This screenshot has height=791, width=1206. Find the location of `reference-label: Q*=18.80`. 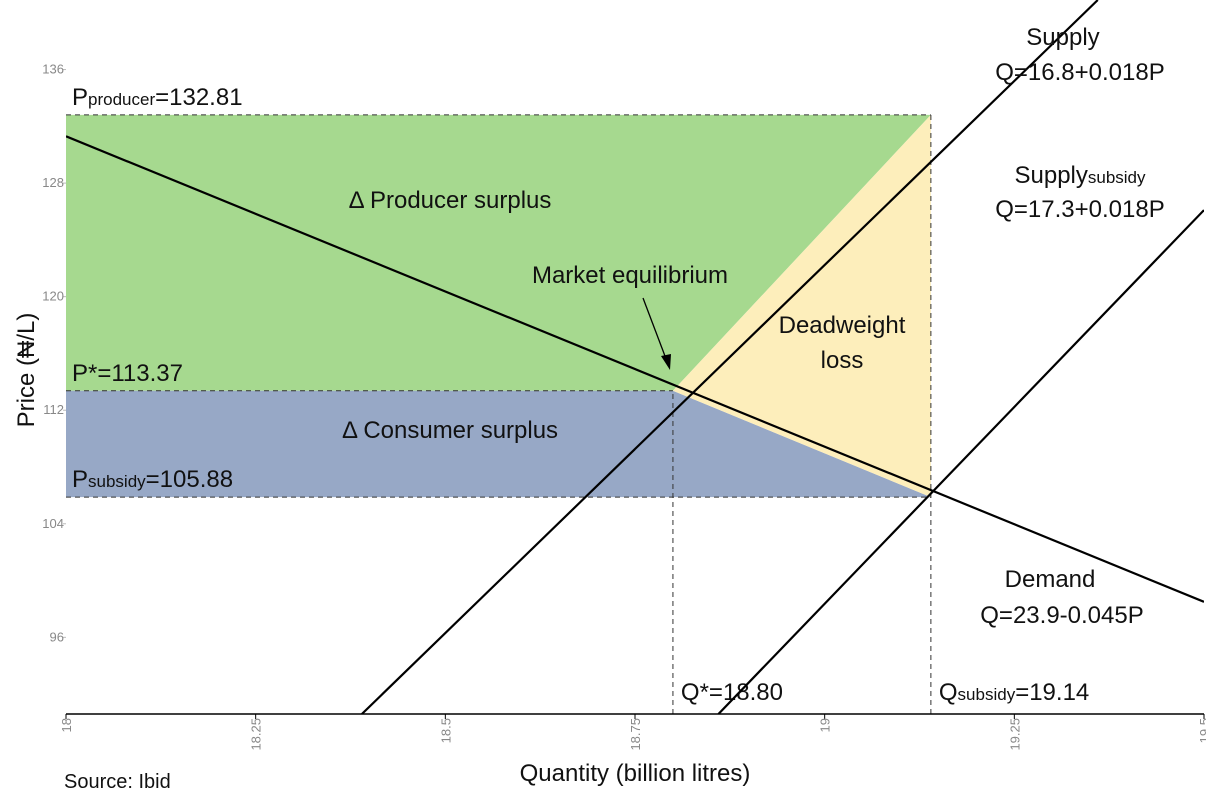

reference-label: Q*=18.80 is located at coordinates (732, 692).